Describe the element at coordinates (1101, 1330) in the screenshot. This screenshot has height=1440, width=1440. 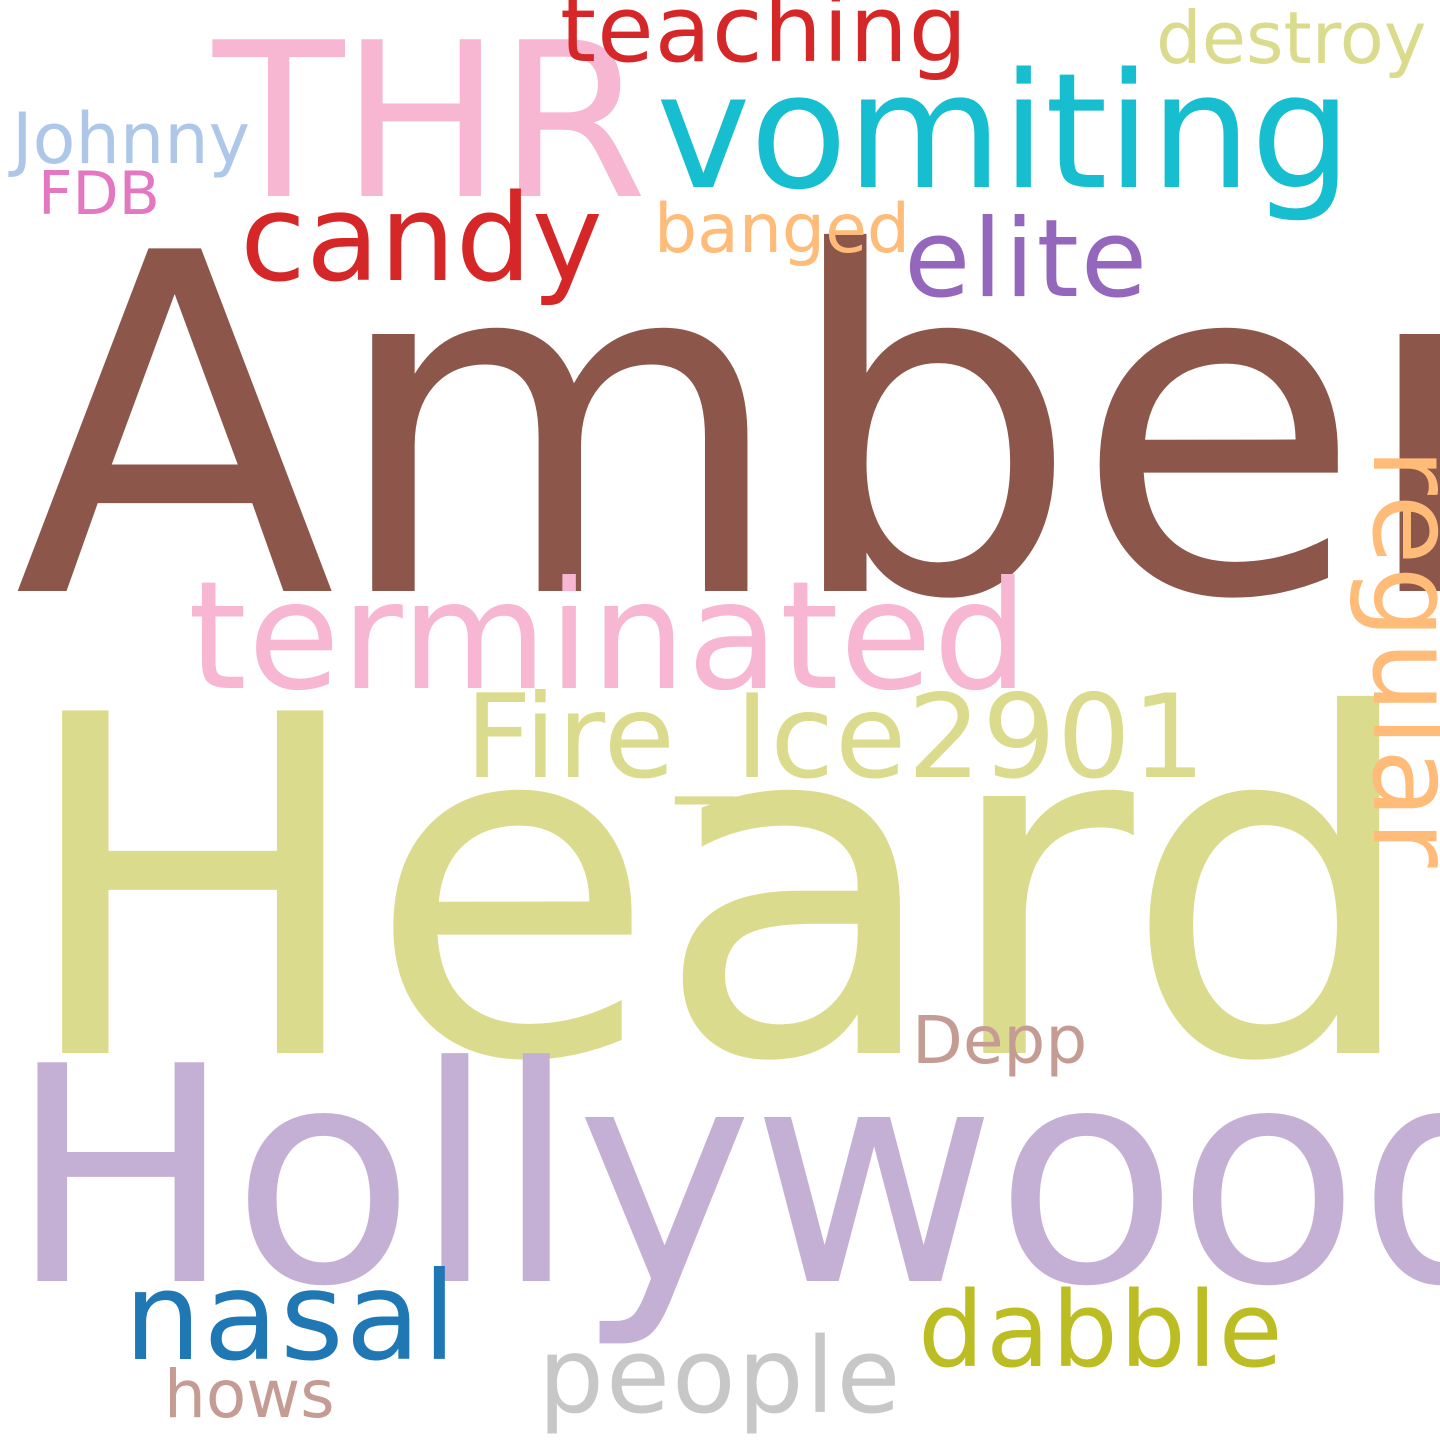
I see `word-dabble: dabble` at that location.